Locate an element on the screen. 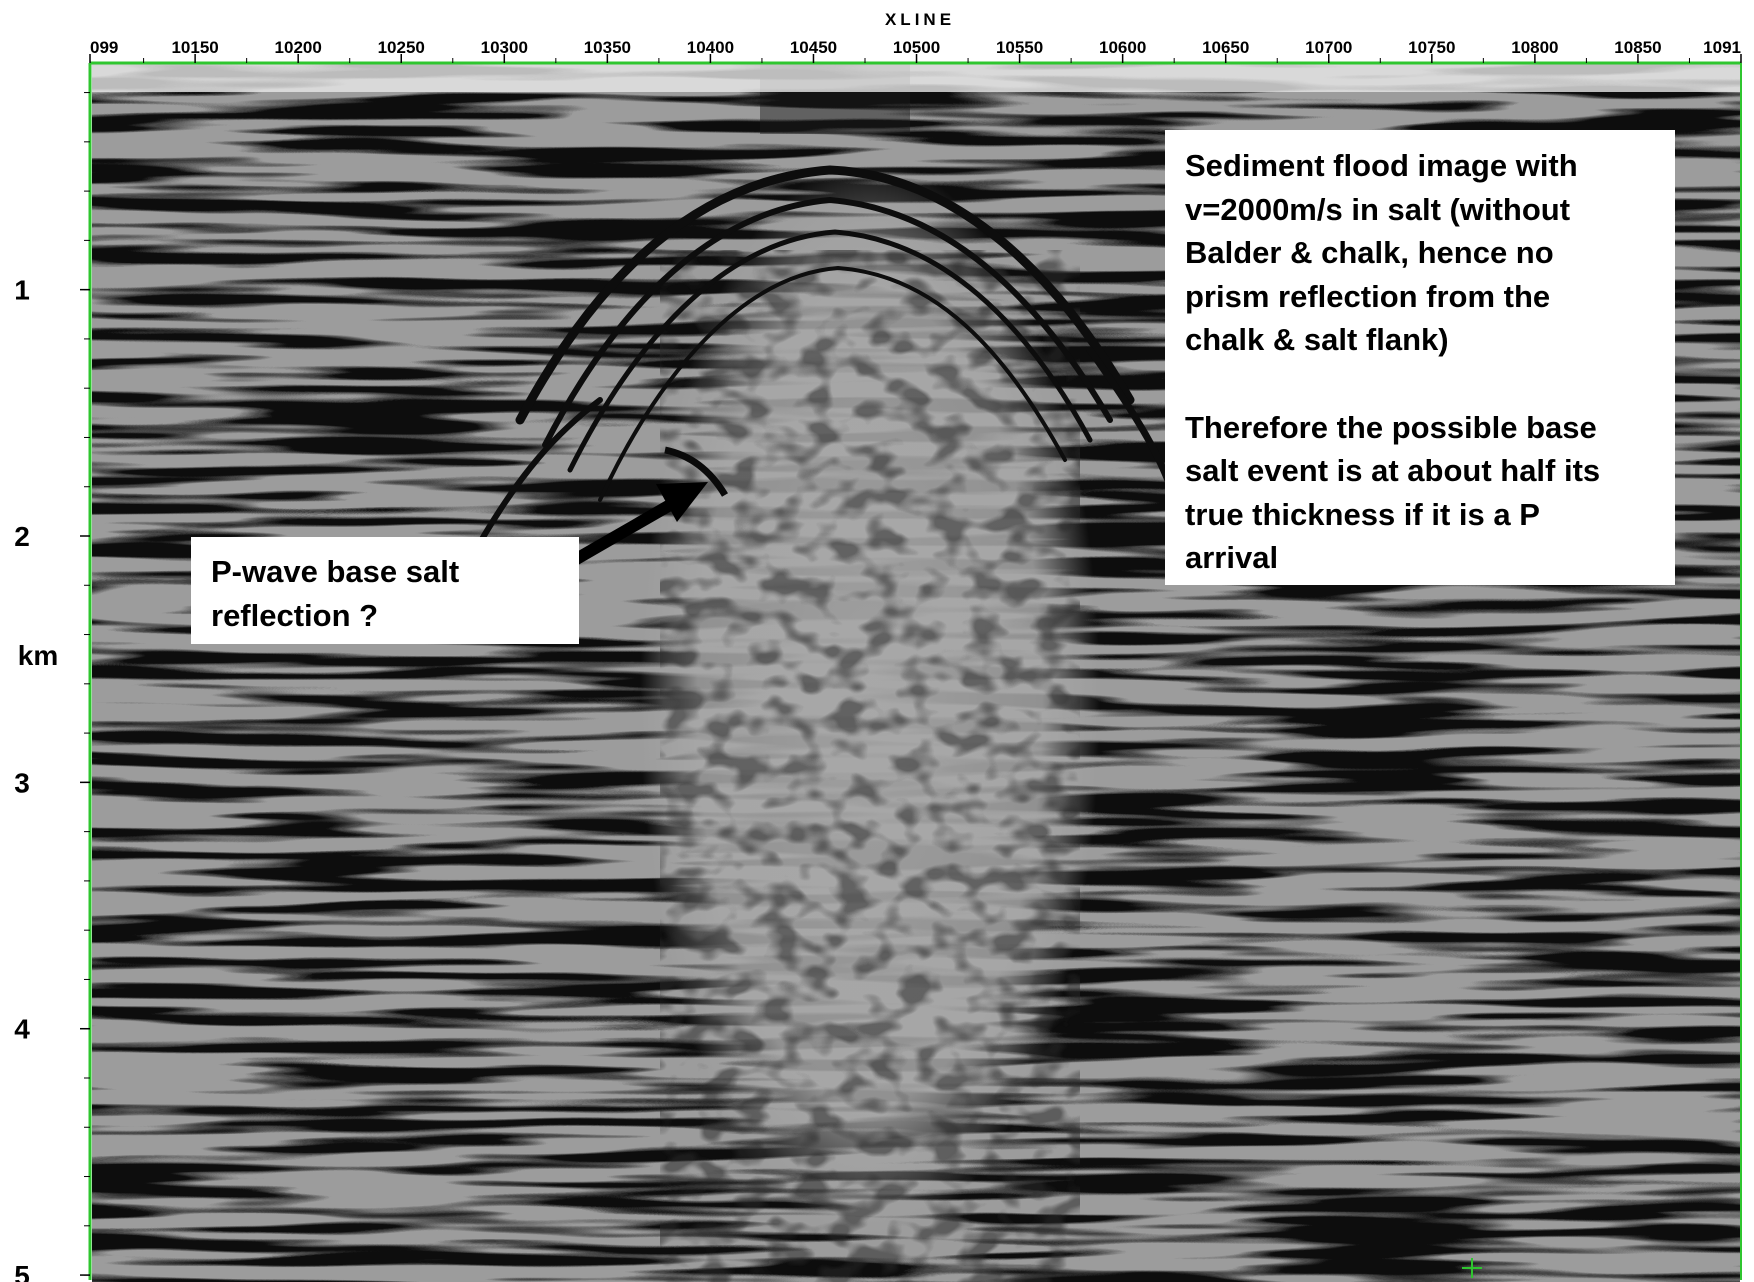  x-tick-label: 10300 is located at coordinates (504, 47).